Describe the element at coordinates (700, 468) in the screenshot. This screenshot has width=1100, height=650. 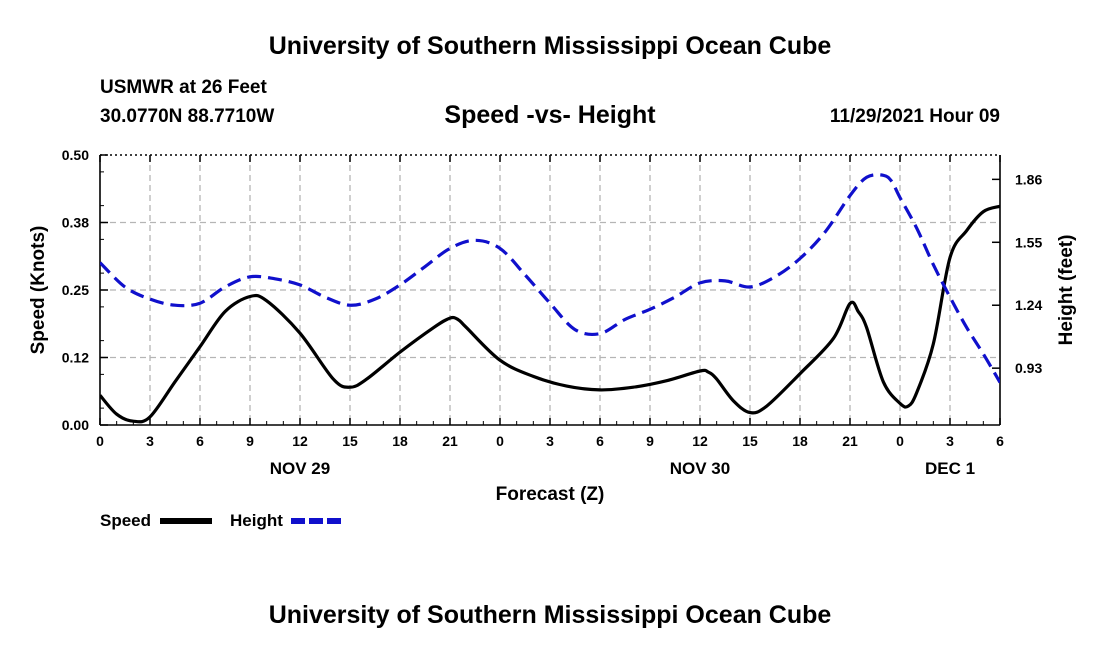
I see `day-label: NOV 30` at that location.